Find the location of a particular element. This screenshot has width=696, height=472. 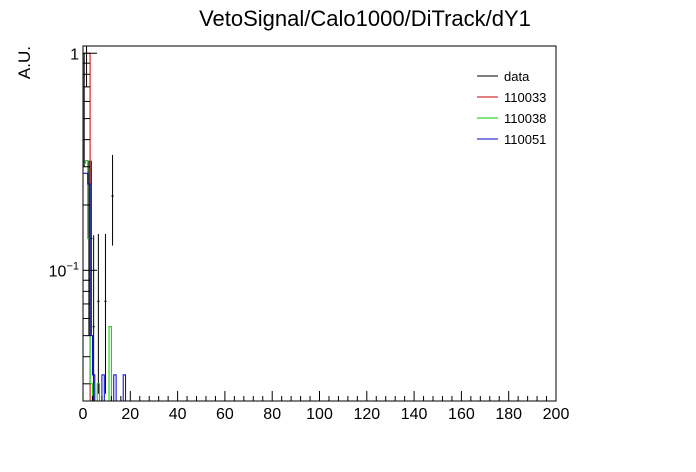

y-axis-label: A.U. is located at coordinates (24, 62).